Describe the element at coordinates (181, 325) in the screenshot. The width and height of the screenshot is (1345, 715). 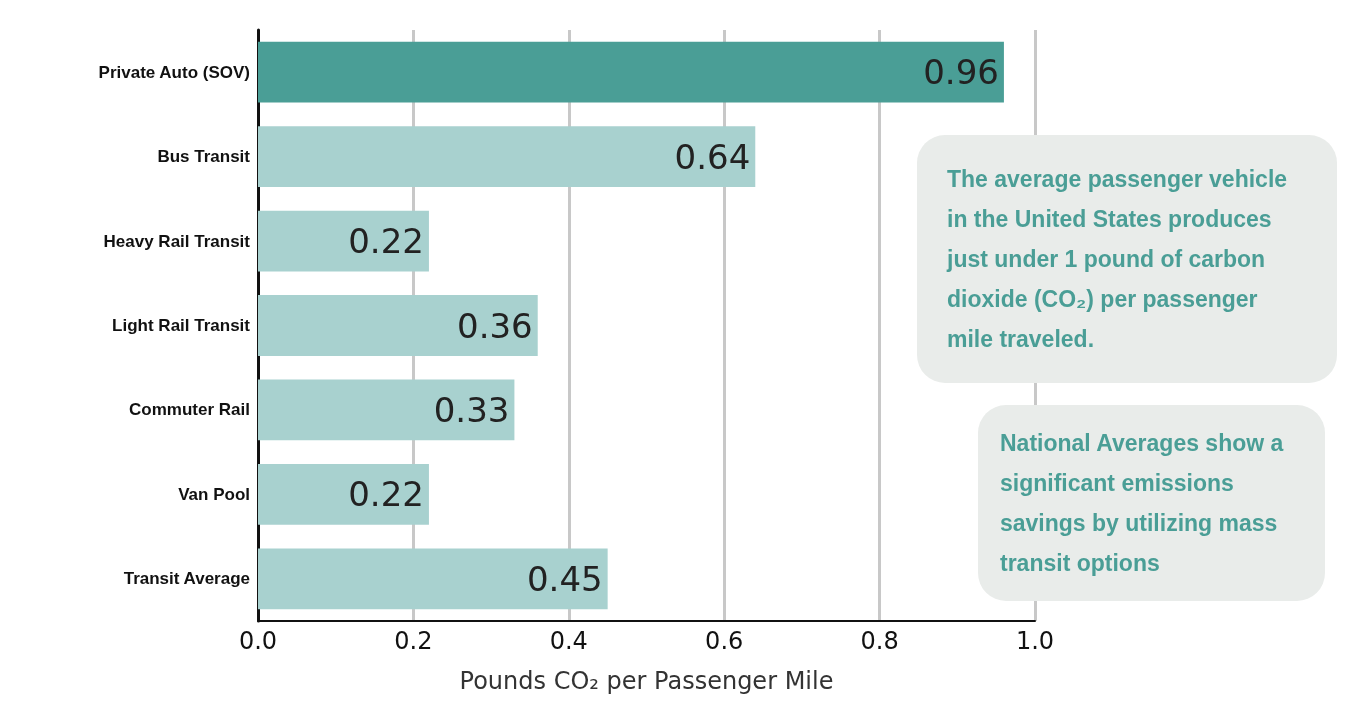
I see `y-tick-label: Light Rail Transit` at that location.